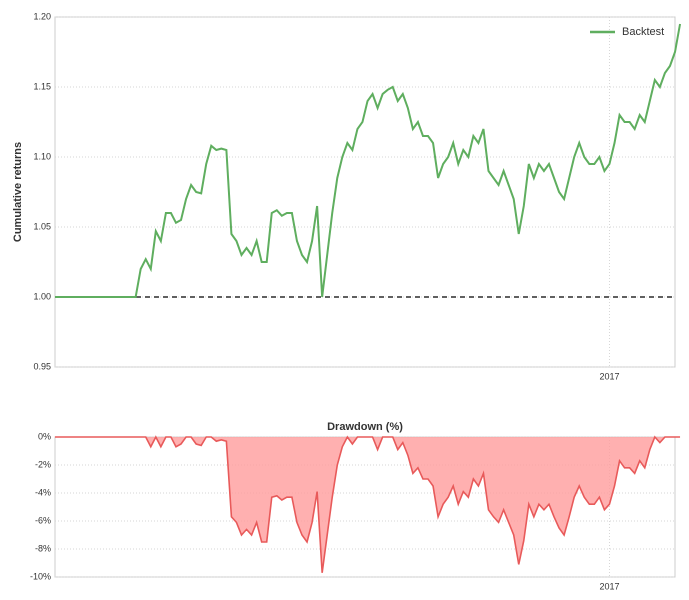 This screenshot has height=600, width=689. What do you see at coordinates (365, 427) in the screenshot?
I see `chart-title: Drawdown (%)` at bounding box center [365, 427].